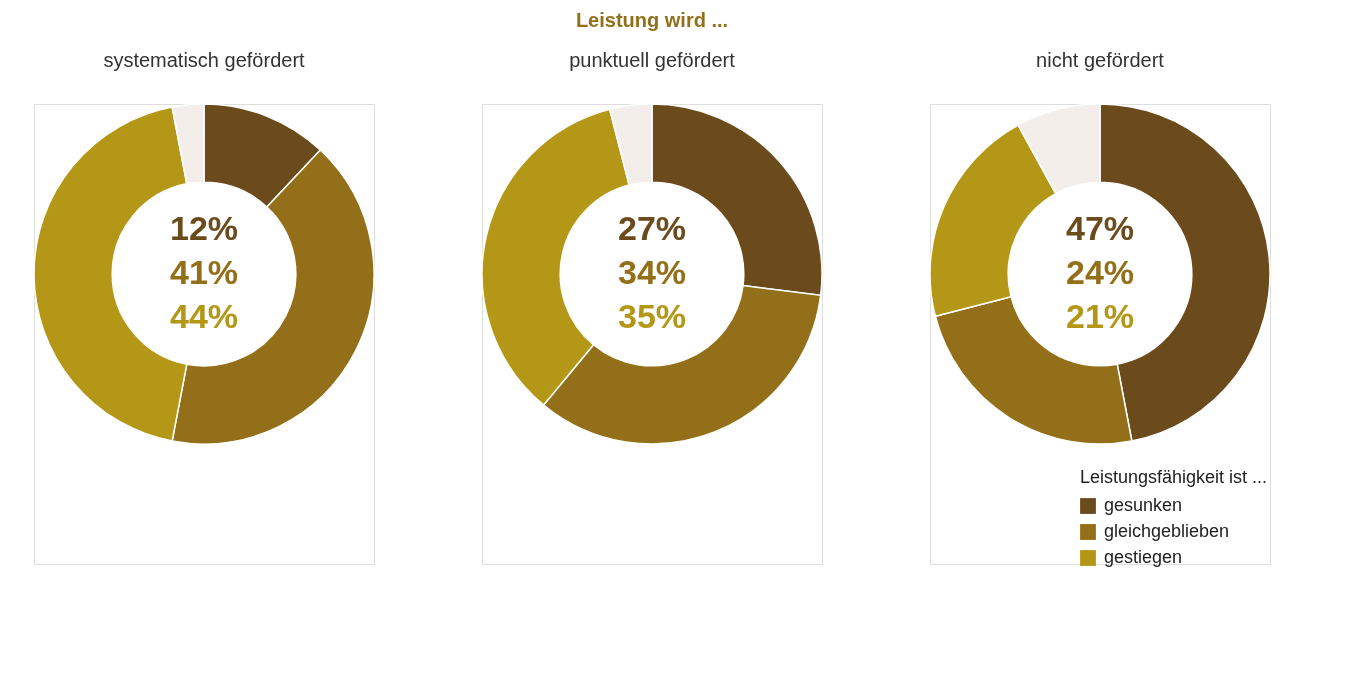 This screenshot has width=1364, height=700. I want to click on chart-subtitle: nicht gefördert, so click(1100, 60).